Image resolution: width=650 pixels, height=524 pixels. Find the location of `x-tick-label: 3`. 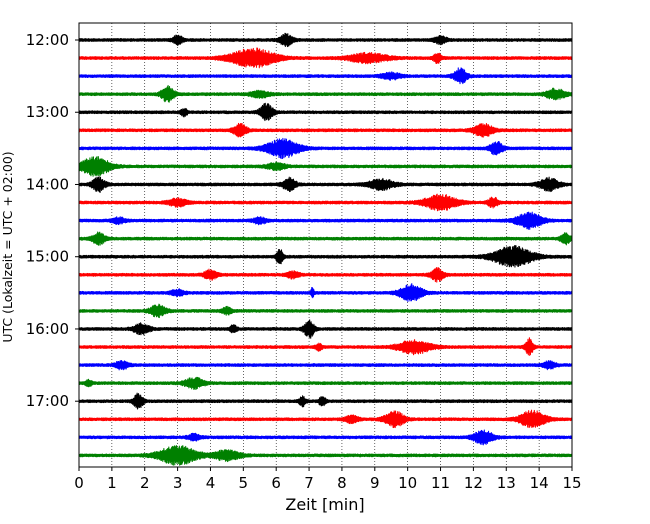

x-tick-label: 3 is located at coordinates (178, 483).